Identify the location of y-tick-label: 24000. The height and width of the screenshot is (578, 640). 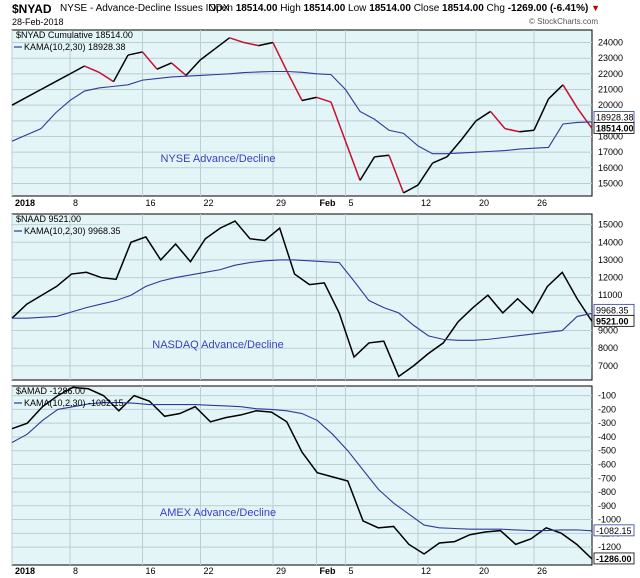
(610, 43).